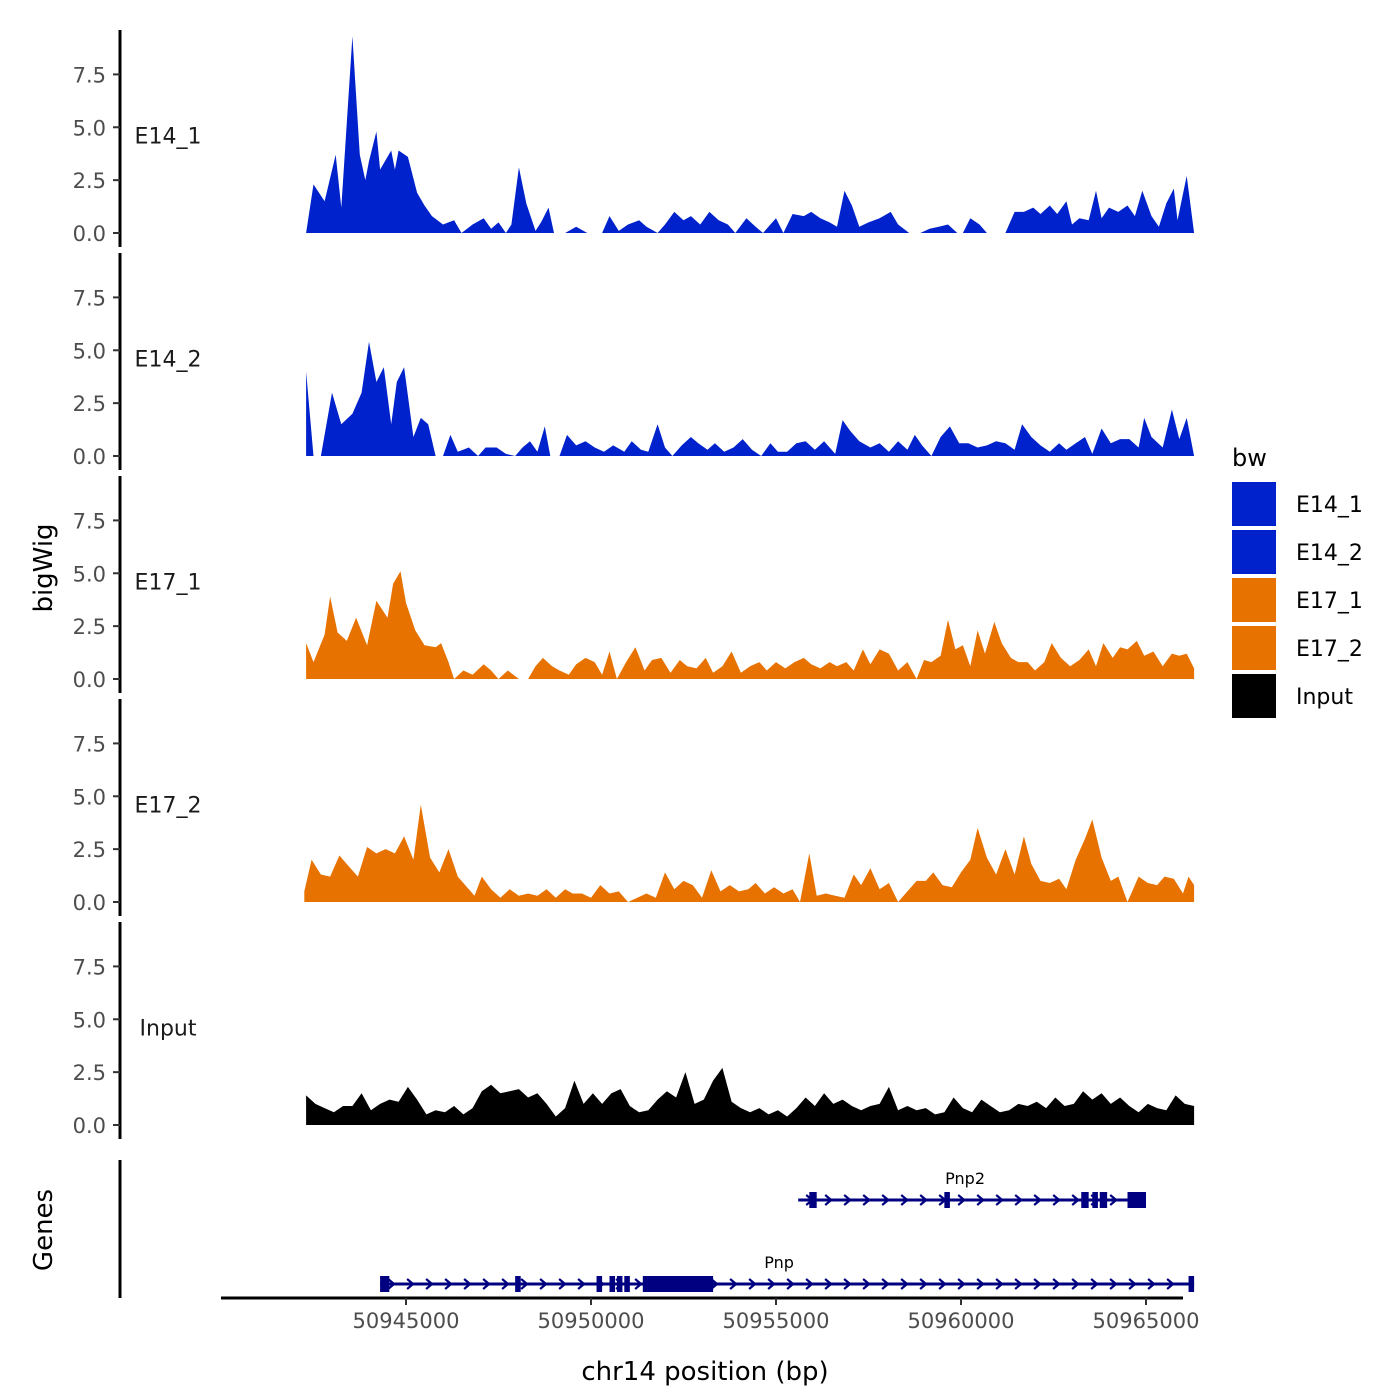 Image resolution: width=1400 pixels, height=1400 pixels. What do you see at coordinates (704, 1372) in the screenshot?
I see `x-axis-title: chr14 position (bp)` at bounding box center [704, 1372].